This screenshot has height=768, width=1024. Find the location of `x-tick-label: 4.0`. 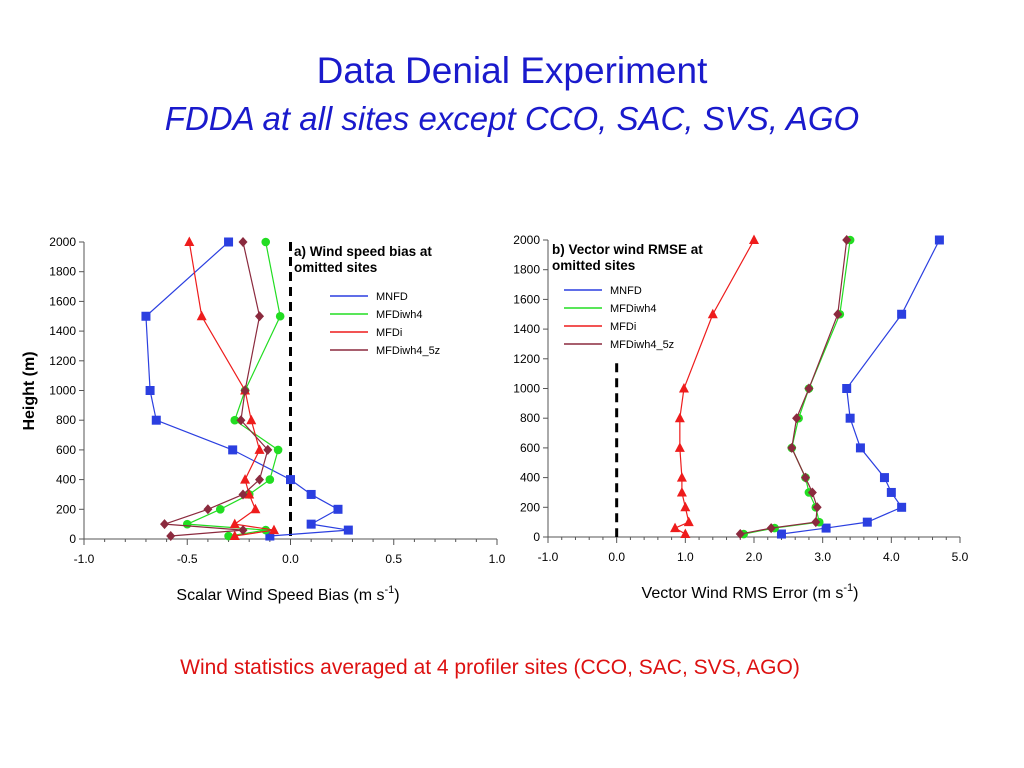

x-tick-label: 4.0 is located at coordinates (891, 557).